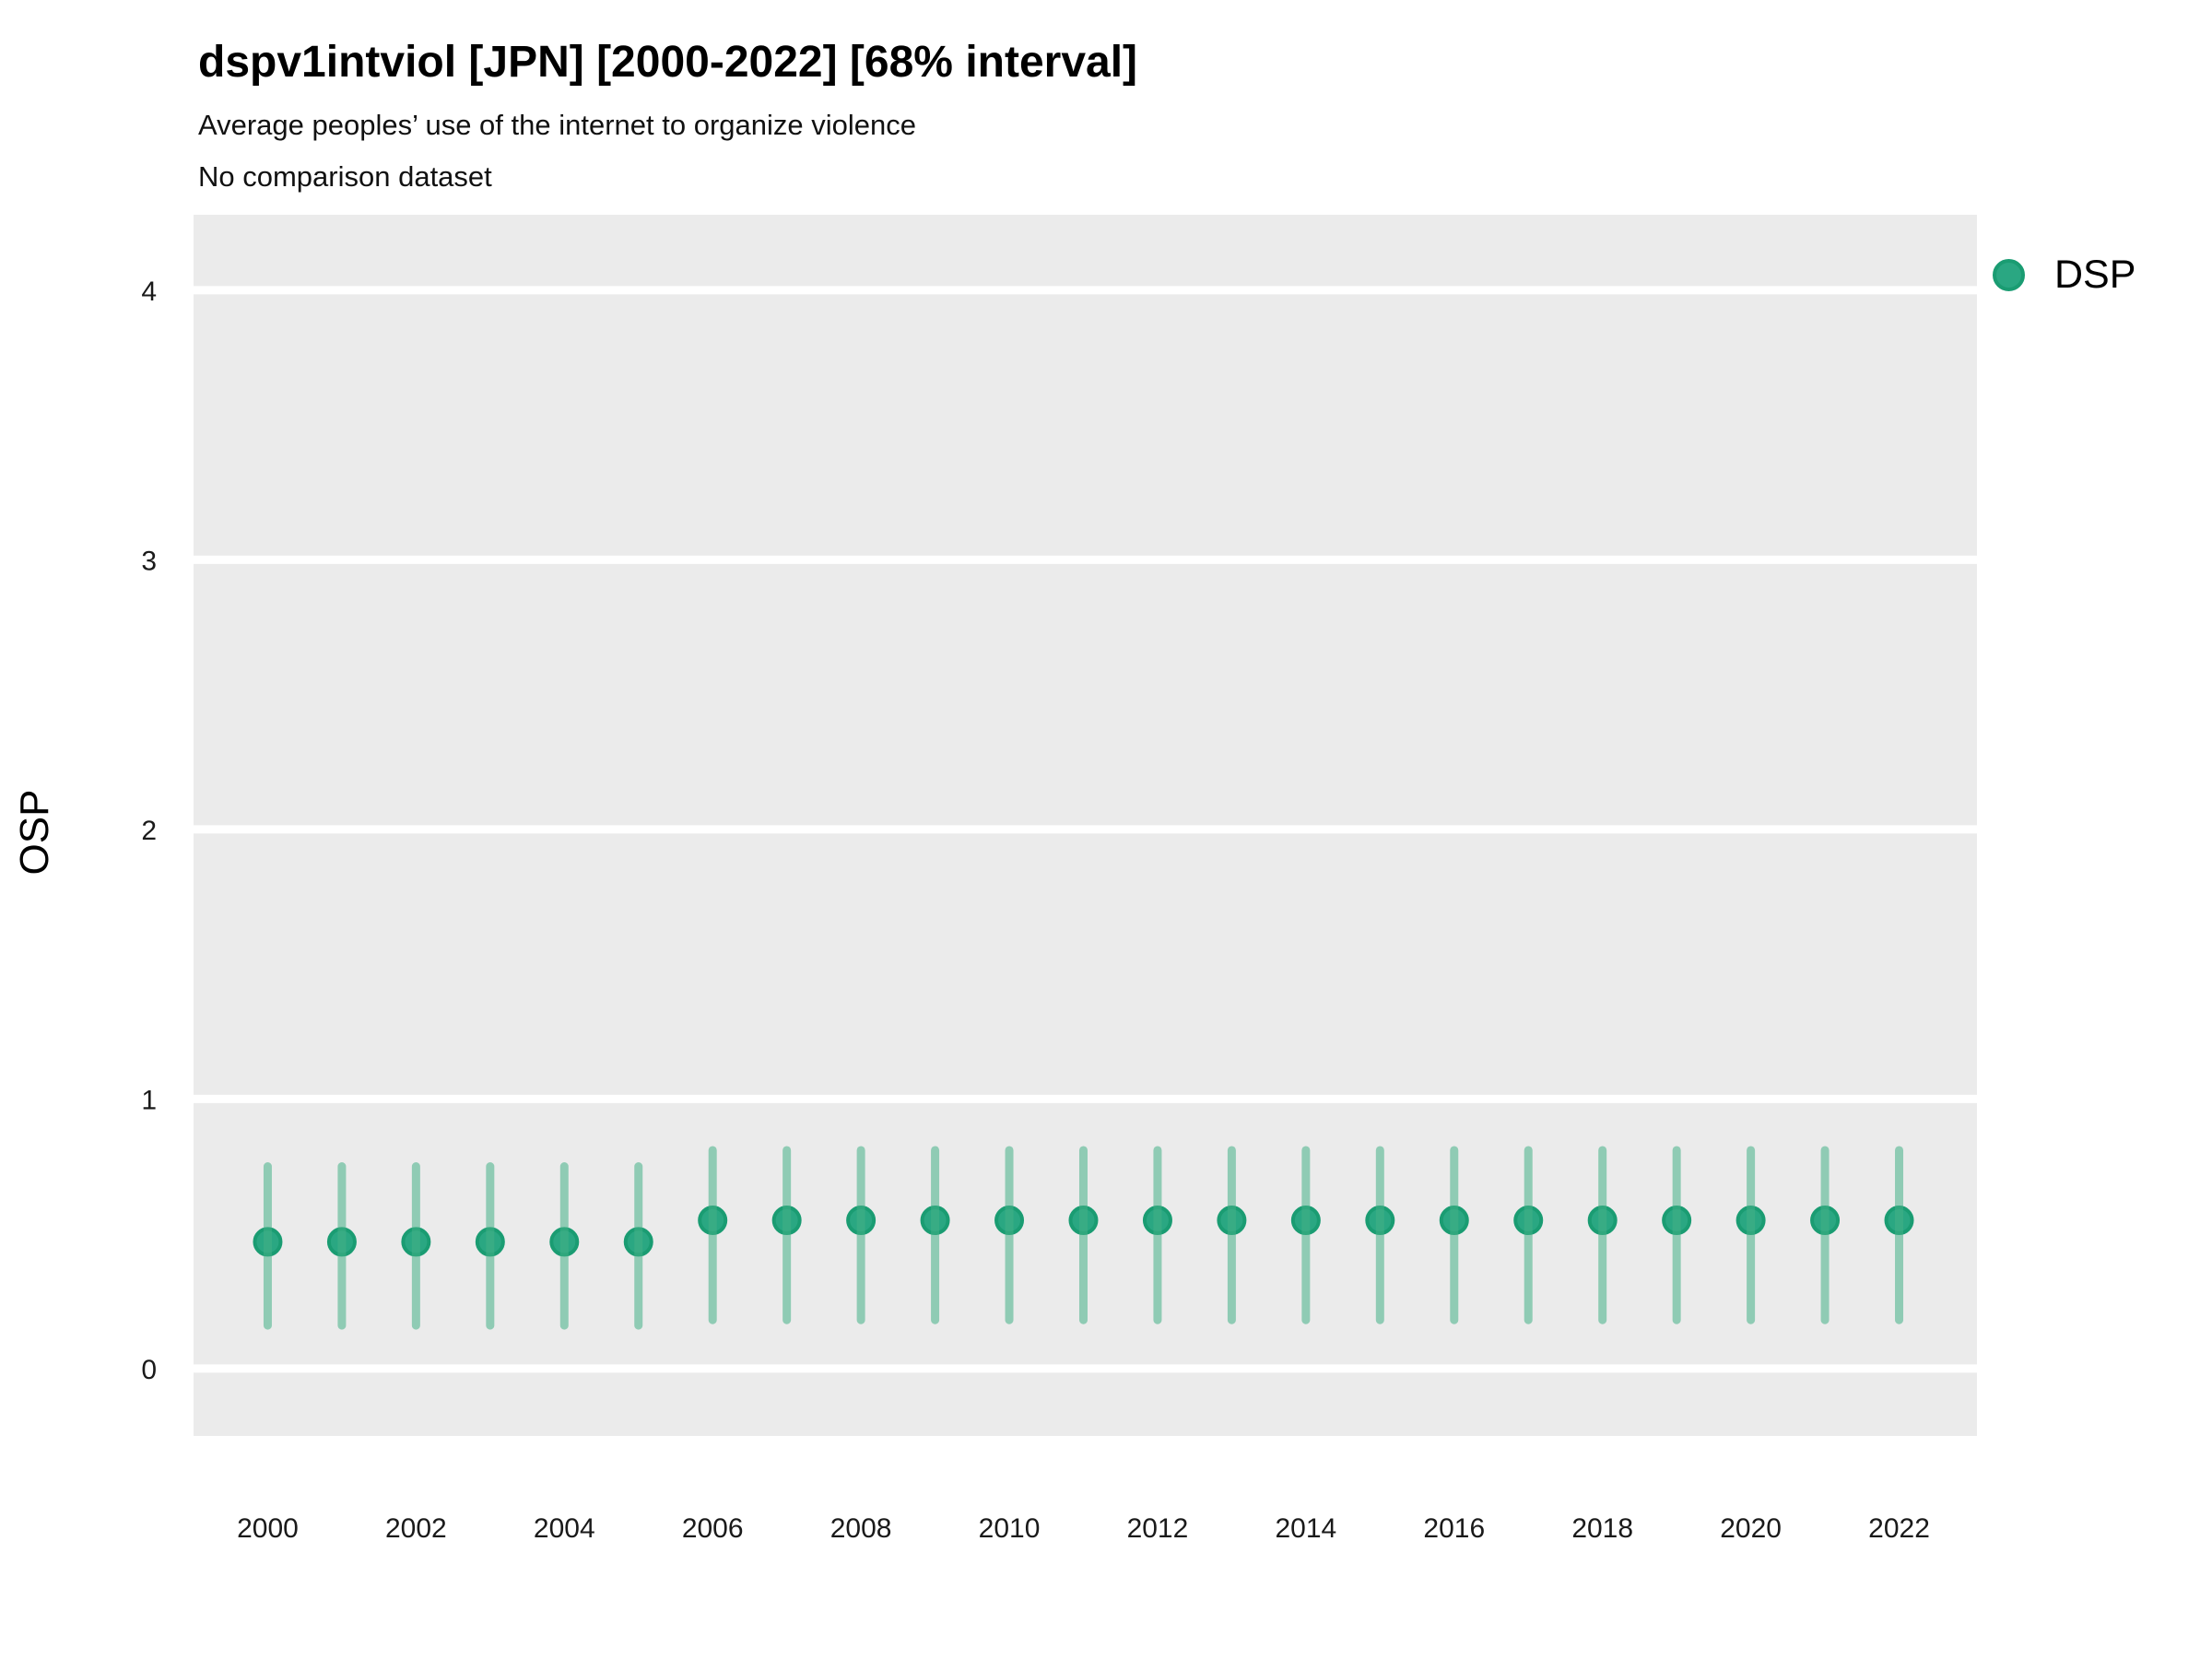 The height and width of the screenshot is (1659, 2212). Describe the element at coordinates (1010, 1528) in the screenshot. I see `x-tick-label: 2010` at that location.